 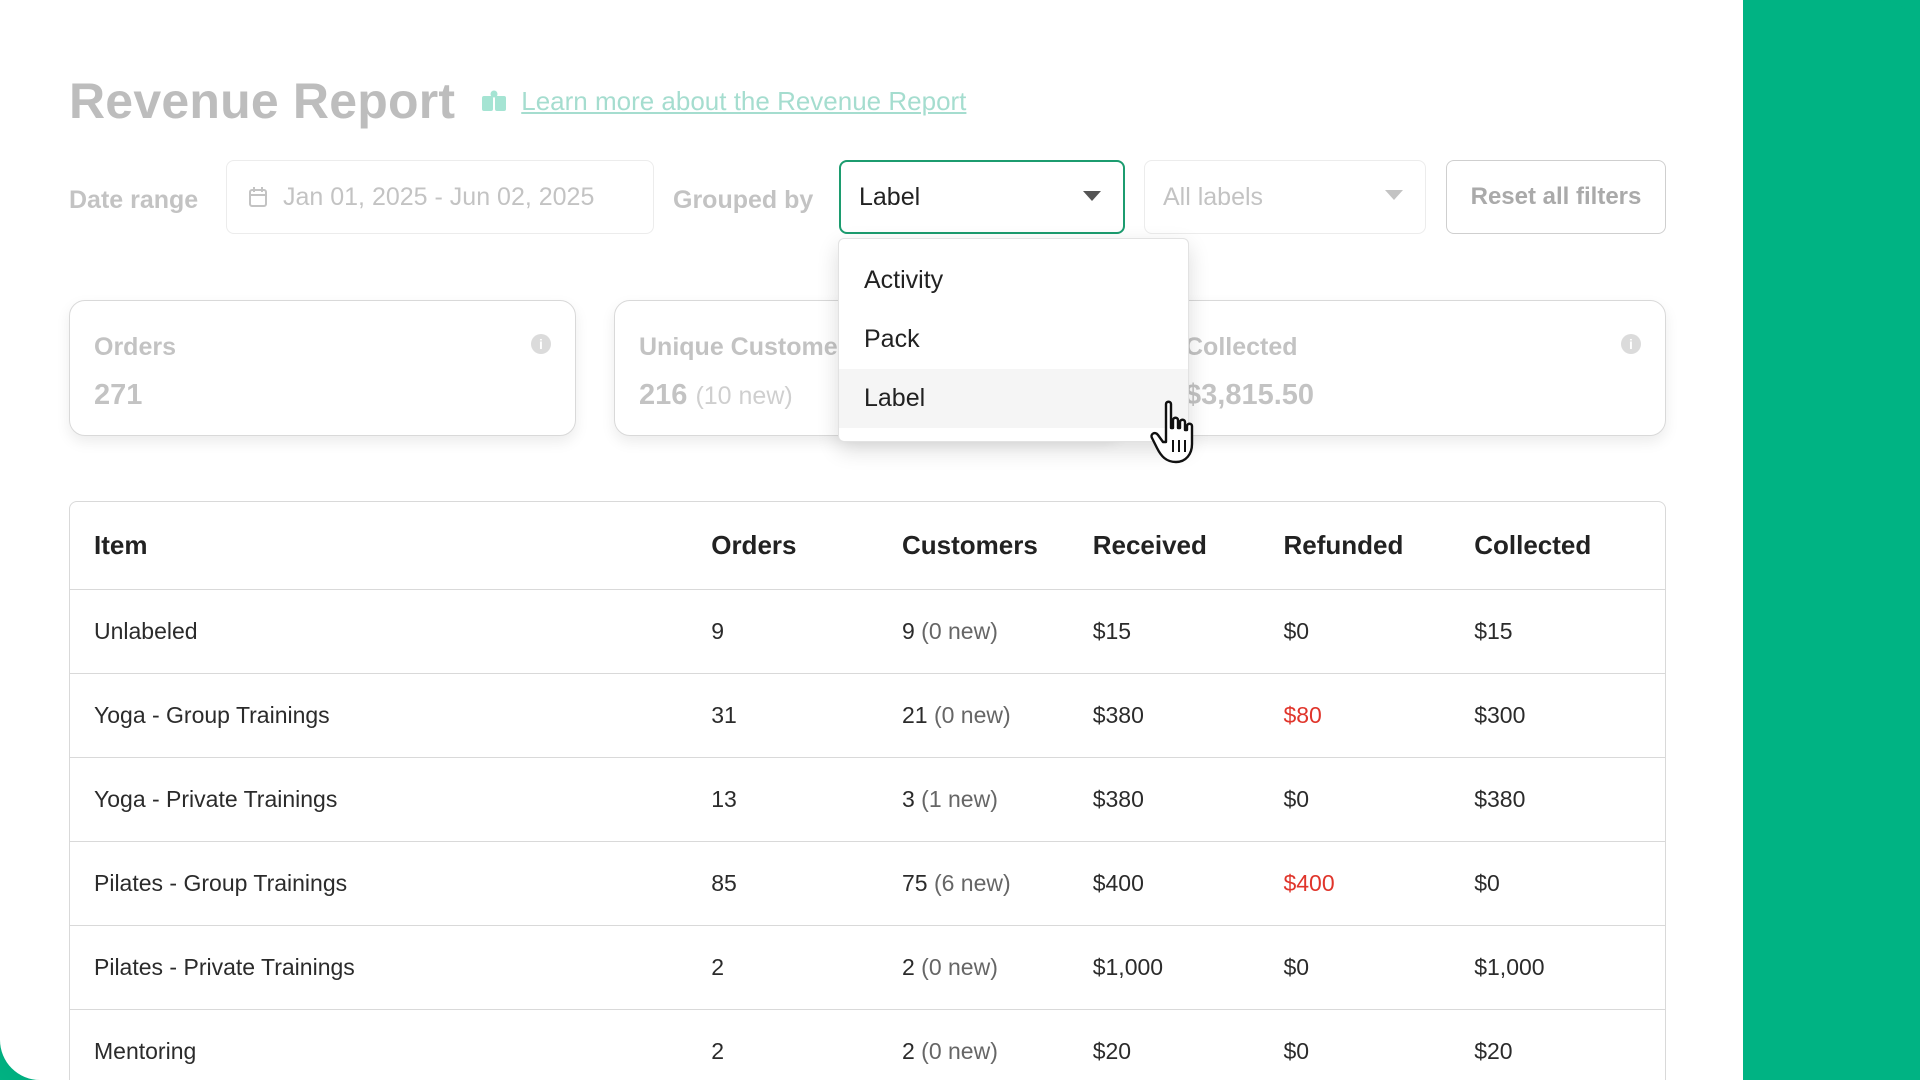 I want to click on dropdown-option-pack: Pack, so click(x=892, y=339).